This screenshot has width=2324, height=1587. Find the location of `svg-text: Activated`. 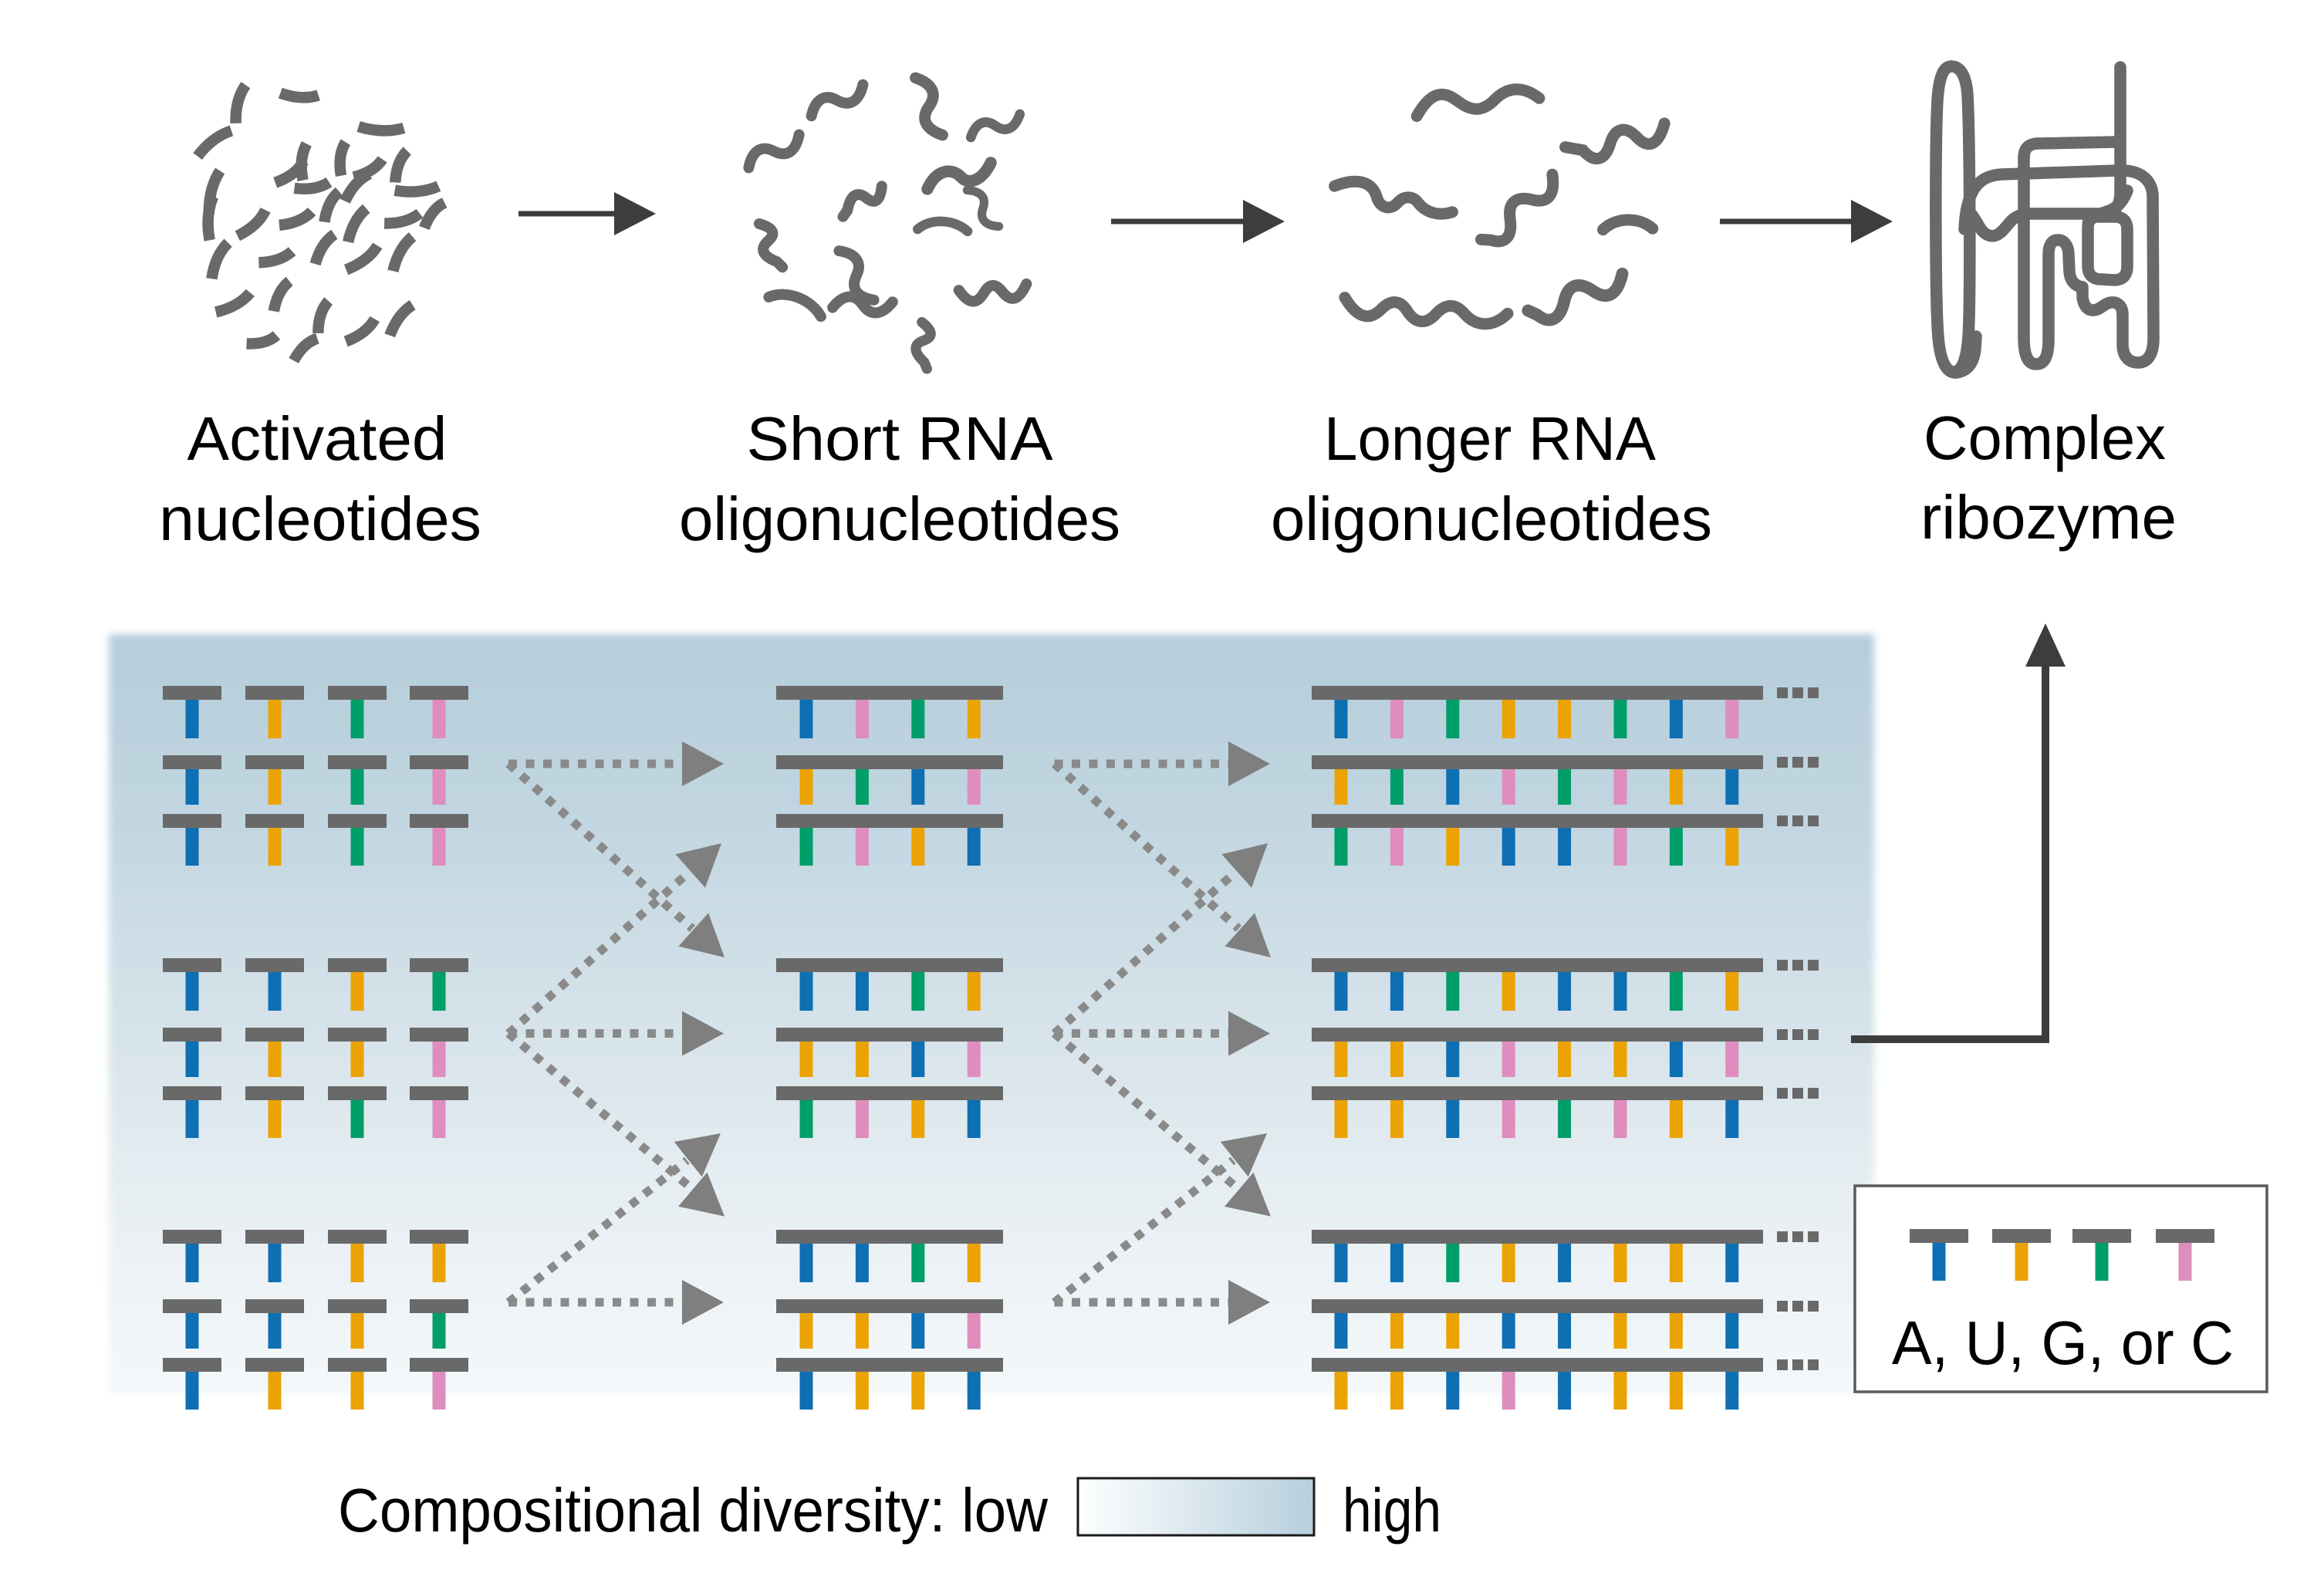

svg-text: Activated is located at coordinates (317, 438).